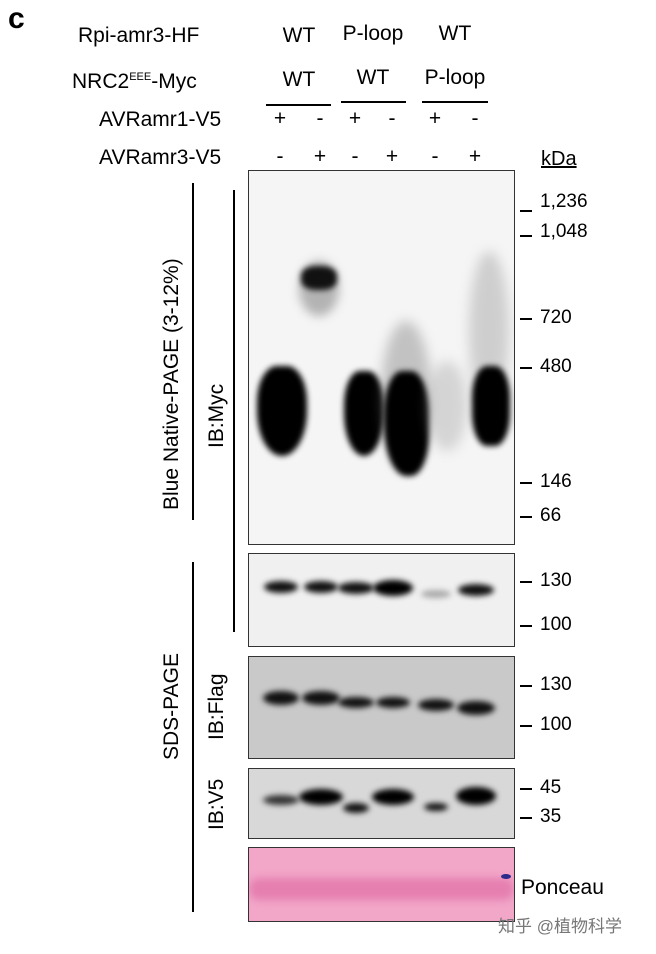 The height and width of the screenshot is (954, 656). What do you see at coordinates (16, 18) in the screenshot?
I see `panel-label: c` at bounding box center [16, 18].